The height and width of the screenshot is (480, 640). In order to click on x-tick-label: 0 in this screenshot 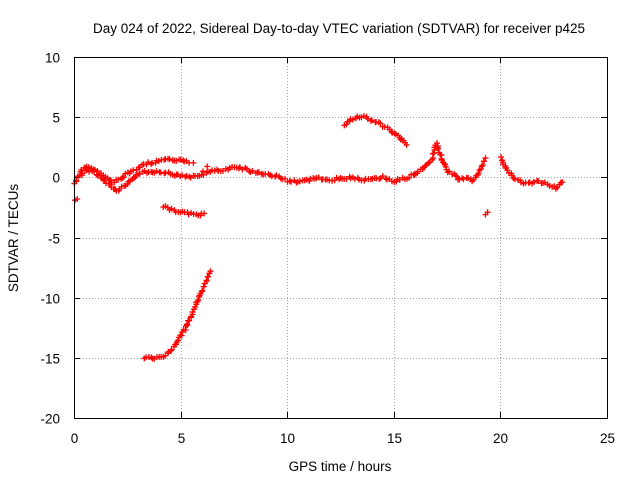, I will do `click(75, 438)`.